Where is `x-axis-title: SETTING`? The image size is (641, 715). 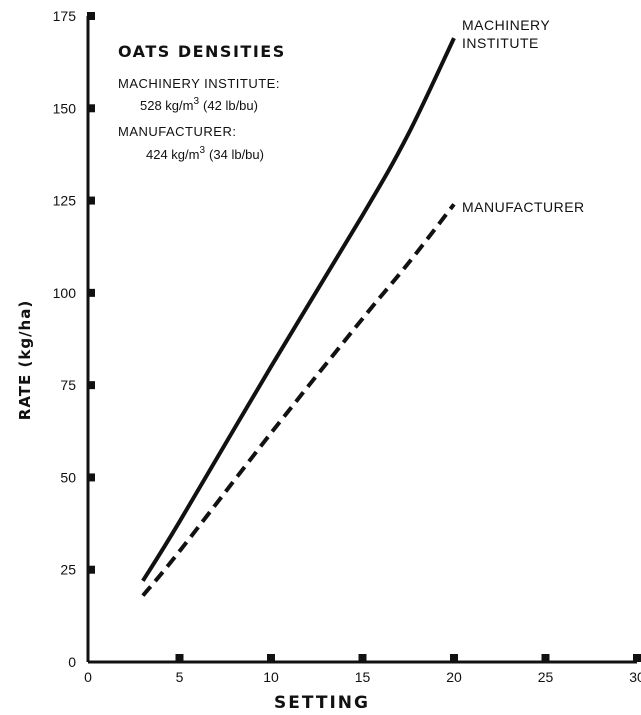 x-axis-title: SETTING is located at coordinates (322, 703).